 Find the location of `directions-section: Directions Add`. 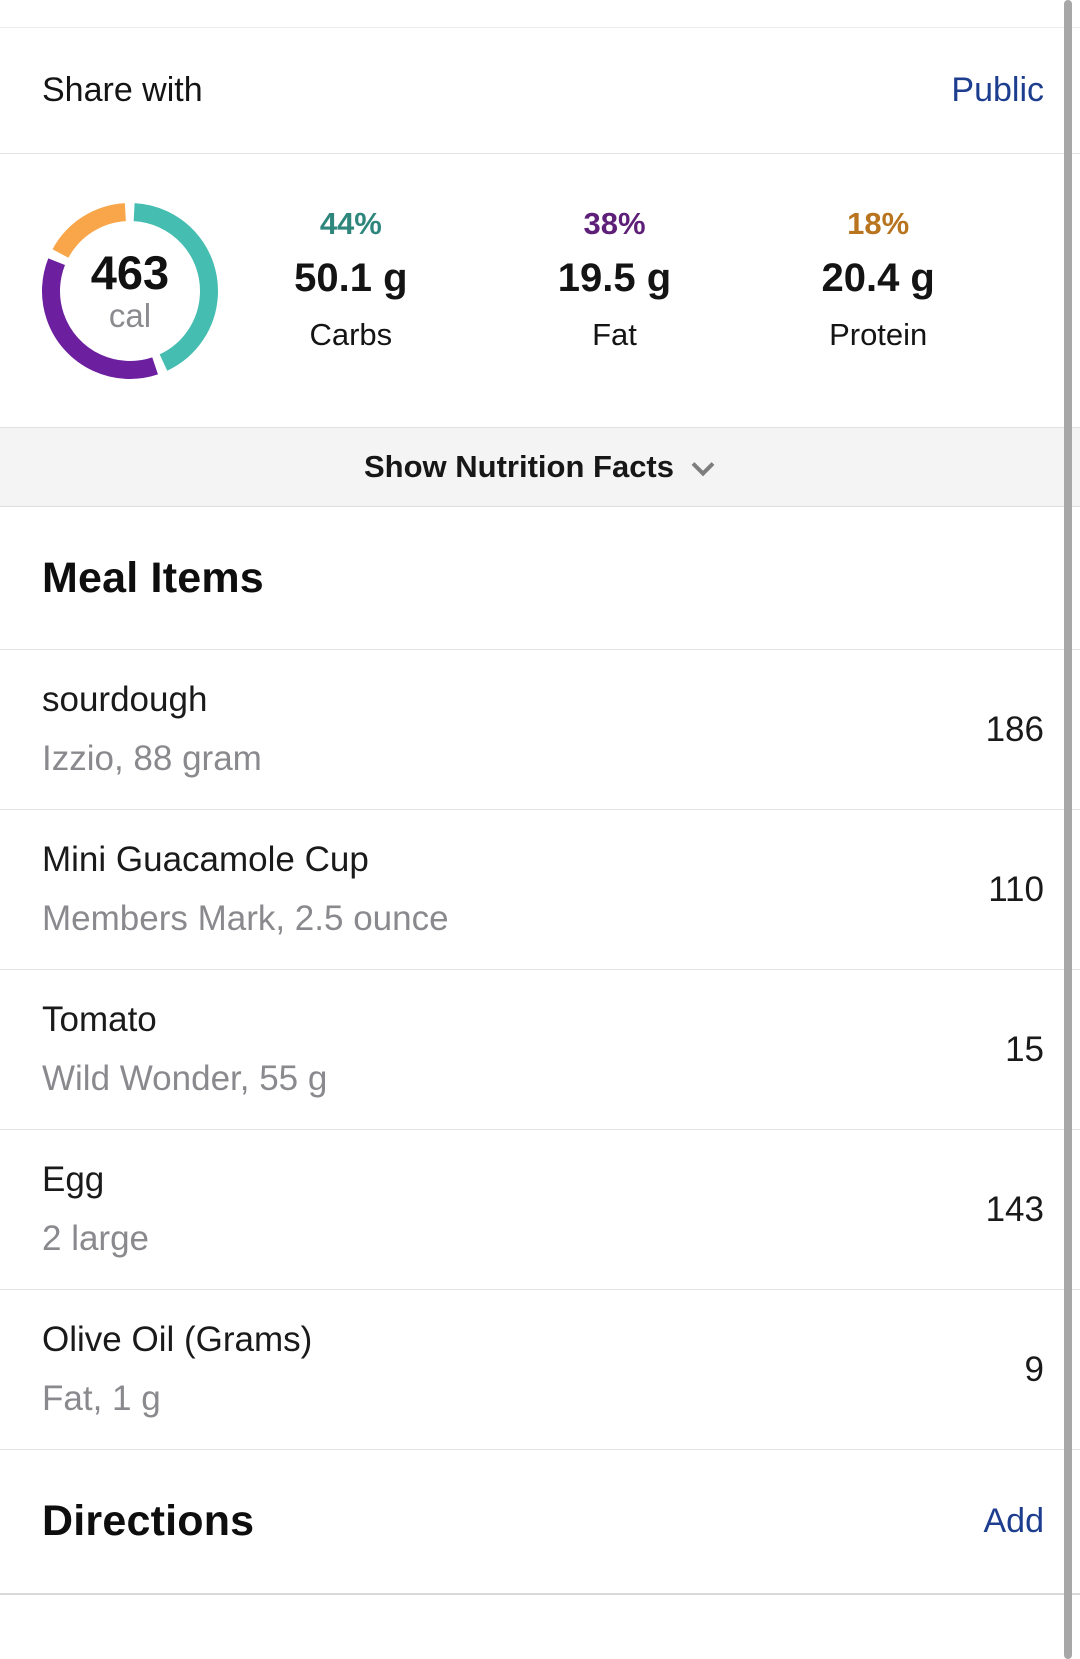

directions-section: Directions Add is located at coordinates (540, 1522).